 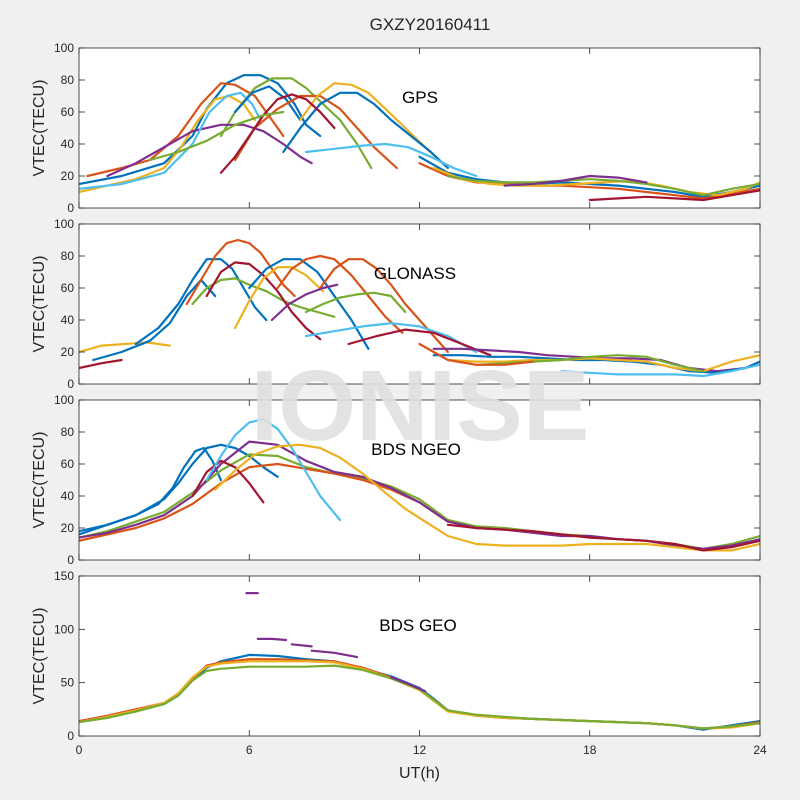 What do you see at coordinates (415, 273) in the screenshot?
I see `panel-label: GLONASS` at bounding box center [415, 273].